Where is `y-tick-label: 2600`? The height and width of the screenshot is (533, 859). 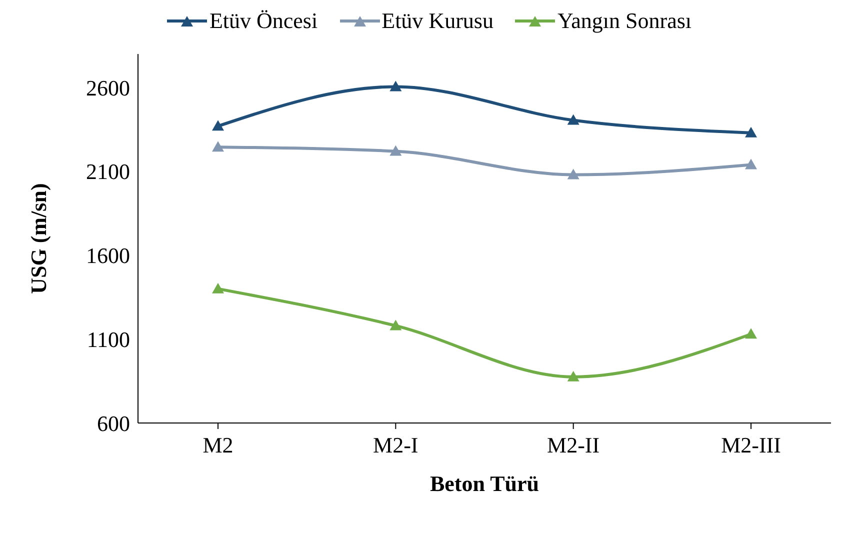 y-tick-label: 2600 is located at coordinates (108, 87).